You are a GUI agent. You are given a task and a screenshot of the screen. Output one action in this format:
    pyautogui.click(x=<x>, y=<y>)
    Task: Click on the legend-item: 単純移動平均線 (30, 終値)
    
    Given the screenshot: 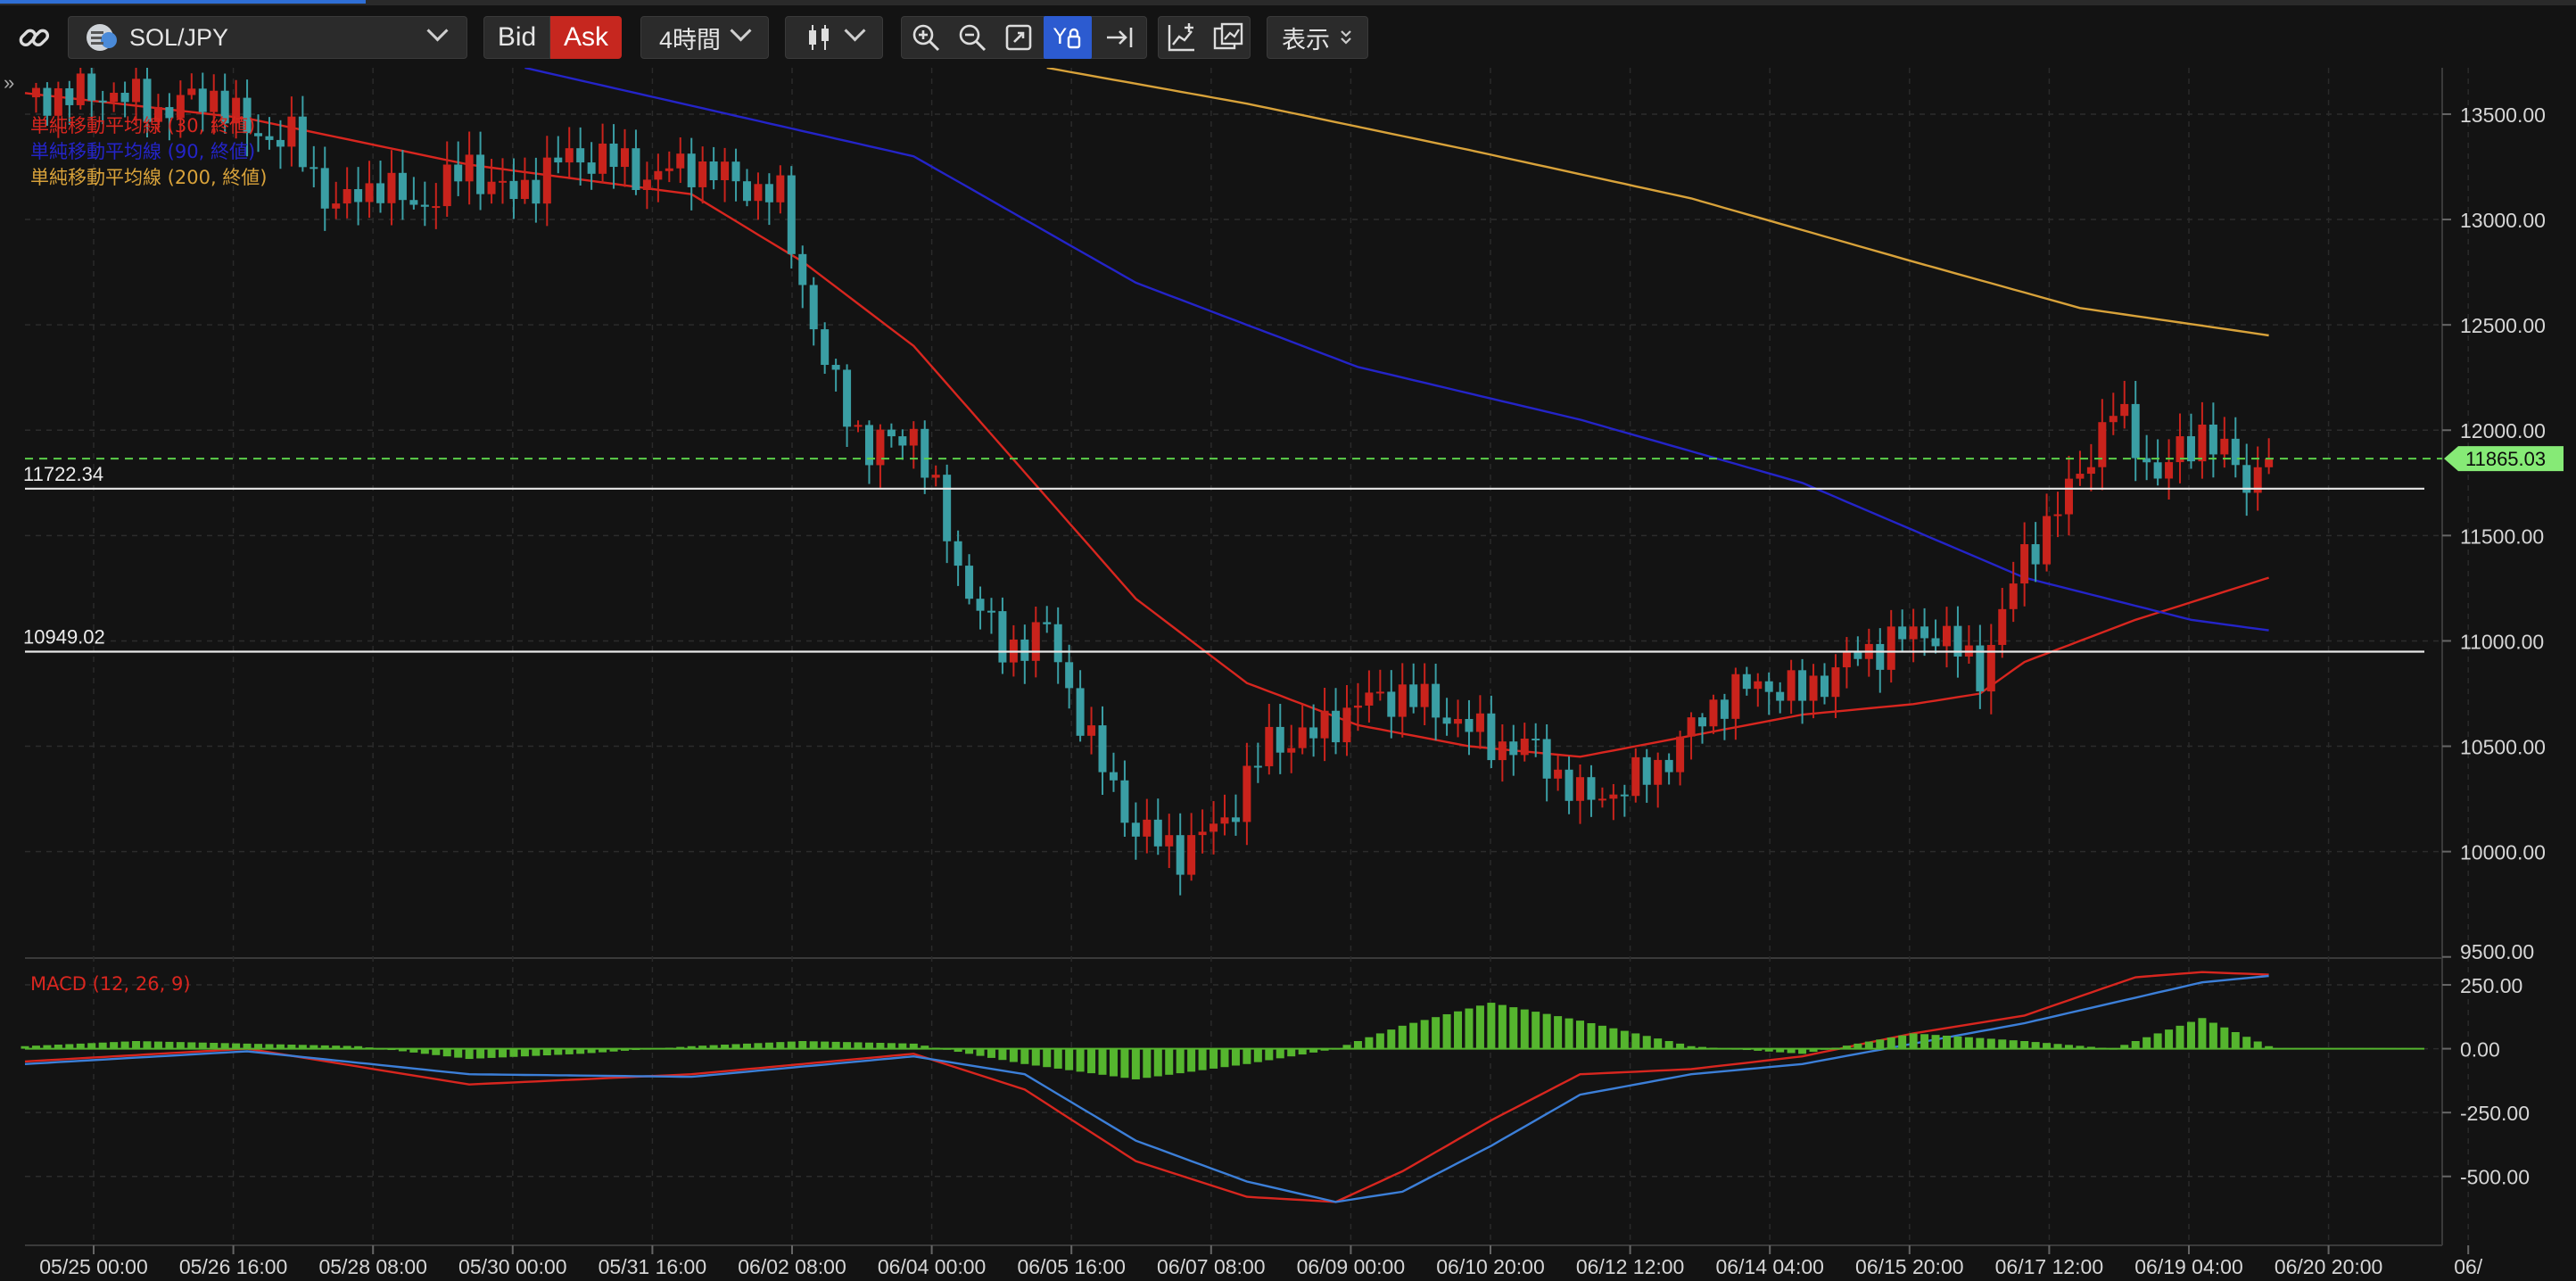 What is the action you would take?
    pyautogui.click(x=142, y=125)
    